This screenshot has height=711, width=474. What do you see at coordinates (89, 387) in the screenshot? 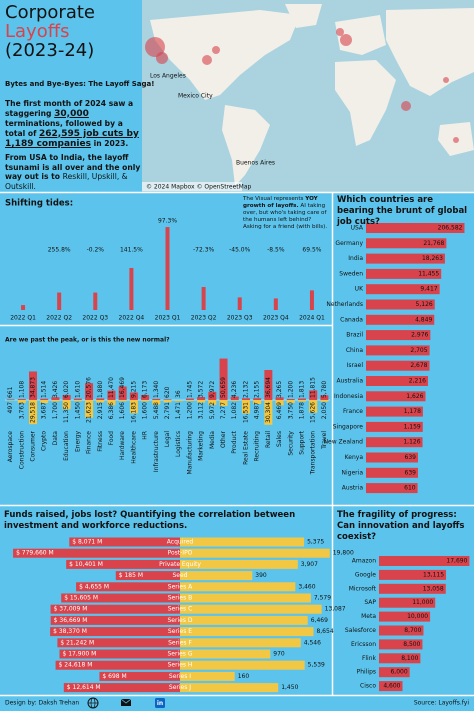
I see `value-label: 20,576` at bounding box center [89, 387].